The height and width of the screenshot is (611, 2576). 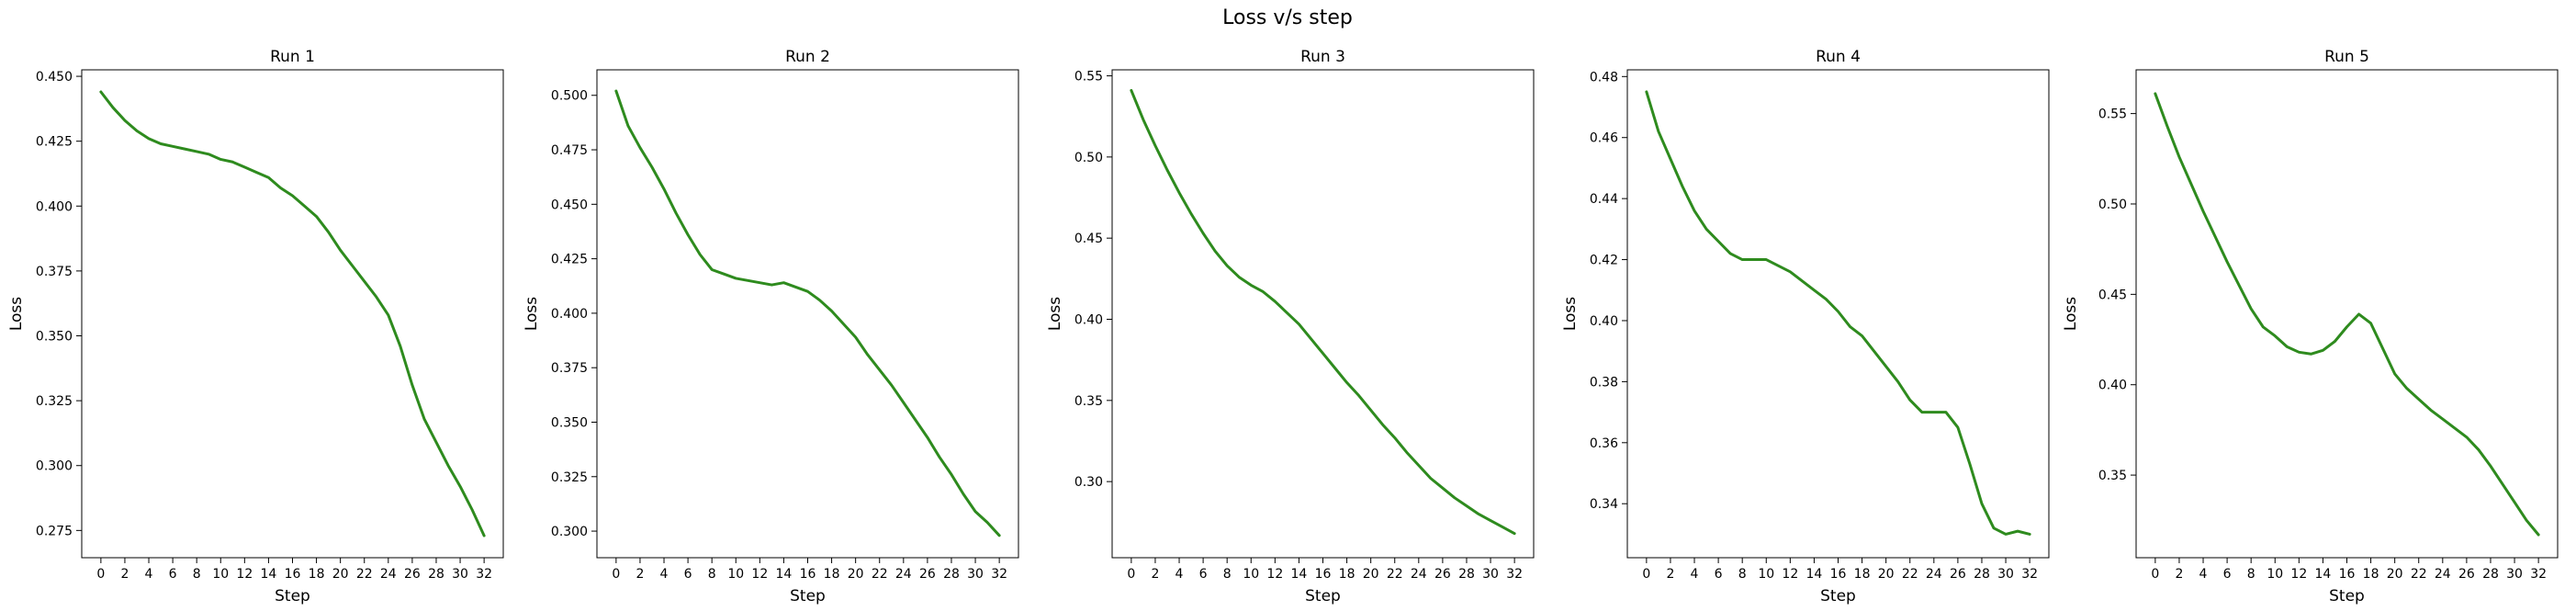 I want to click on y-tick-label: 0.450, so click(x=569, y=205).